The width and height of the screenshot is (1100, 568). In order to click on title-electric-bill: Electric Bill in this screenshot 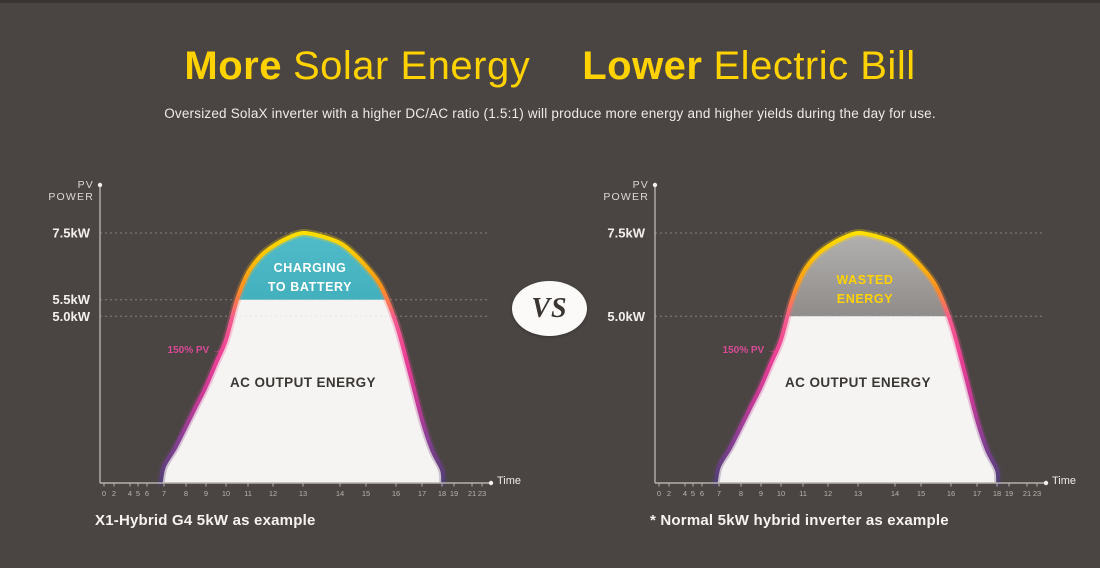, I will do `click(814, 66)`.